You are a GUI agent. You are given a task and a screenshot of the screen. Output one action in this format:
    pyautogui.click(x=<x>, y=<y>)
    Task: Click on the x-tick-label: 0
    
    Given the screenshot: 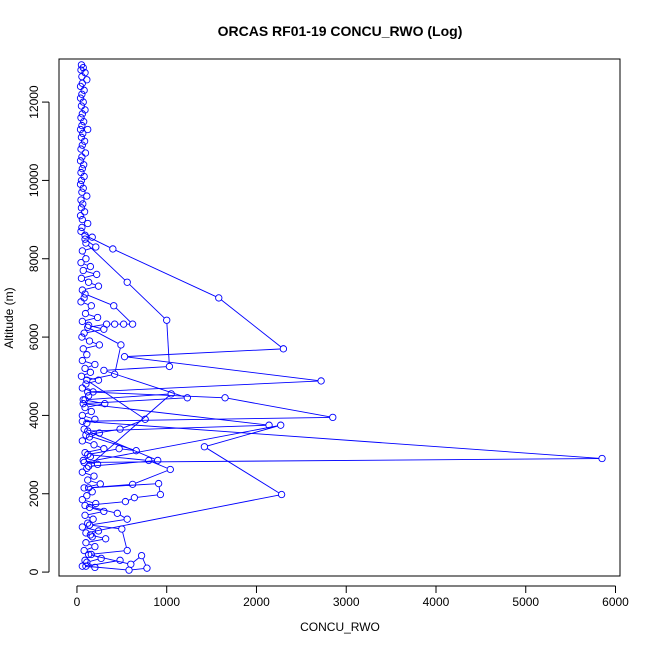 What is the action you would take?
    pyautogui.click(x=77, y=602)
    